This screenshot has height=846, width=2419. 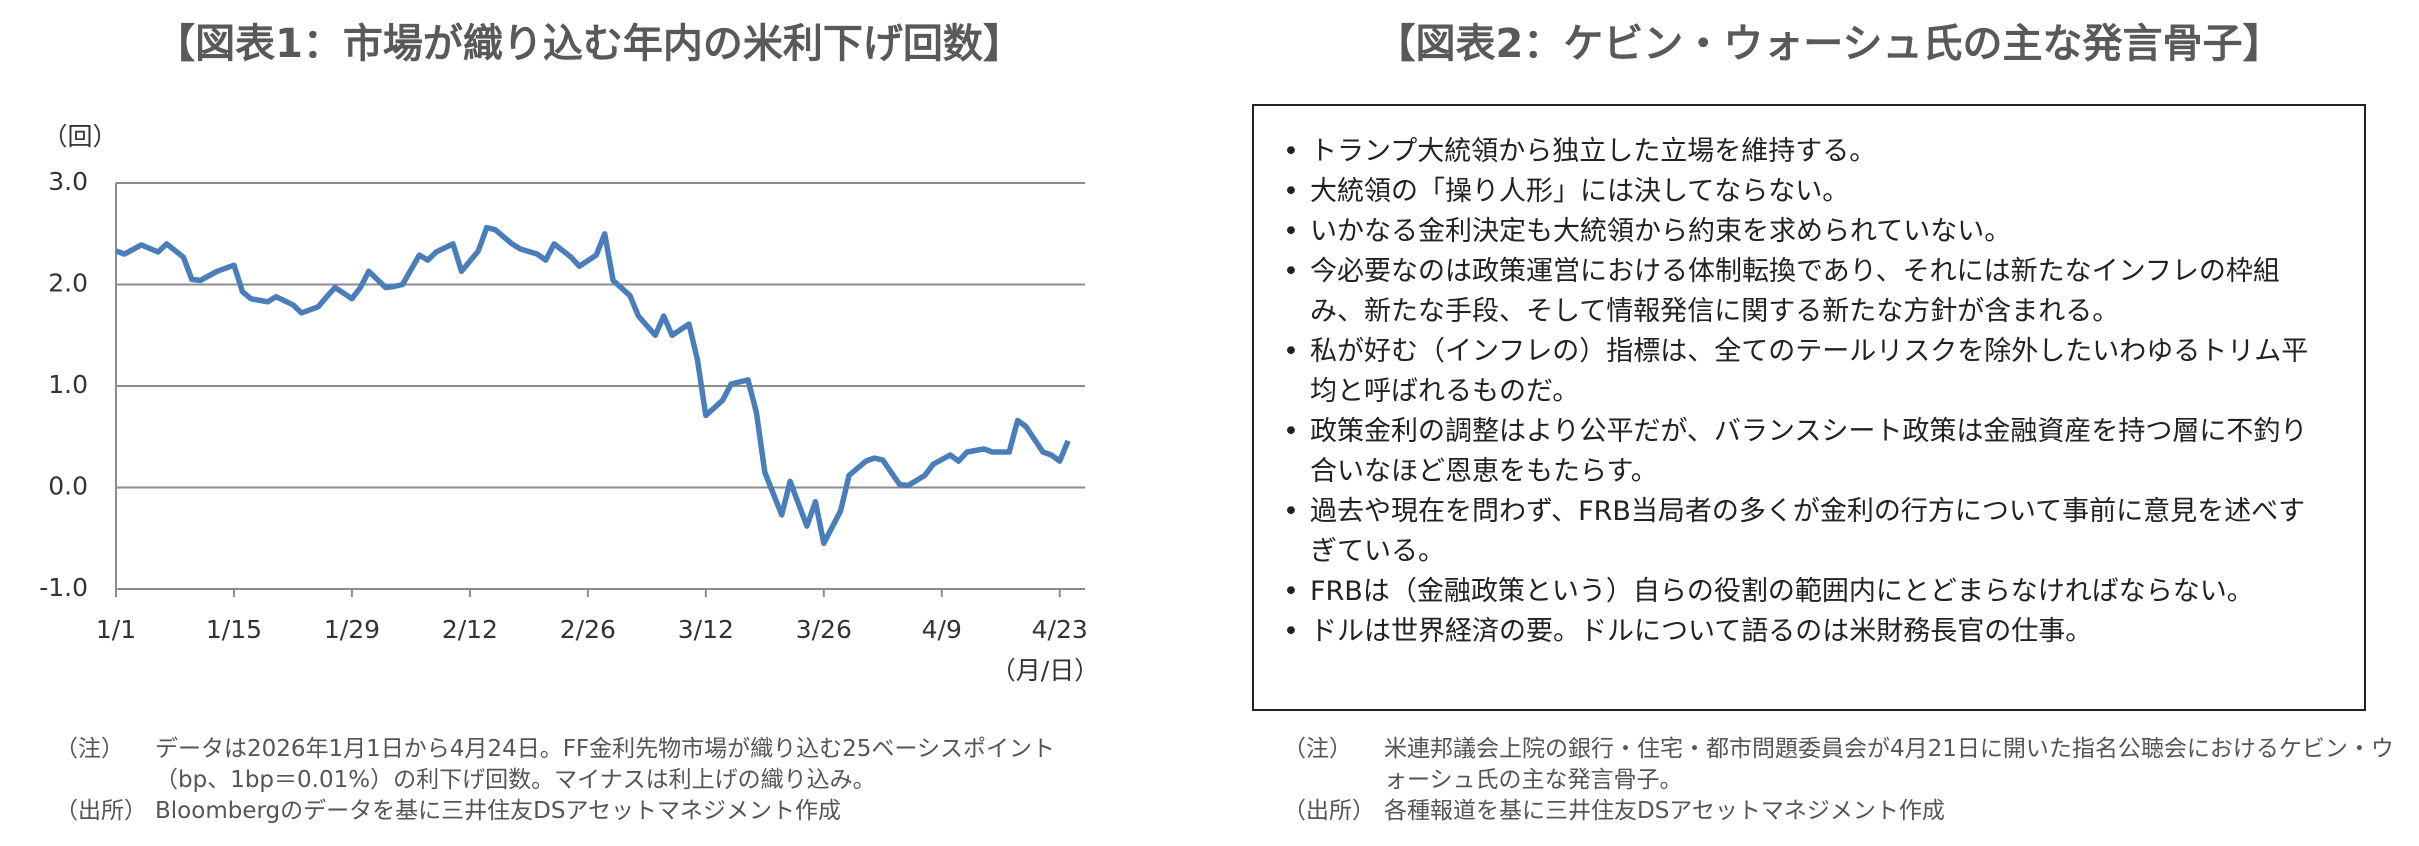 I want to click on statement: トランプ大統領から独立した立場を維持する。, so click(x=1806, y=152).